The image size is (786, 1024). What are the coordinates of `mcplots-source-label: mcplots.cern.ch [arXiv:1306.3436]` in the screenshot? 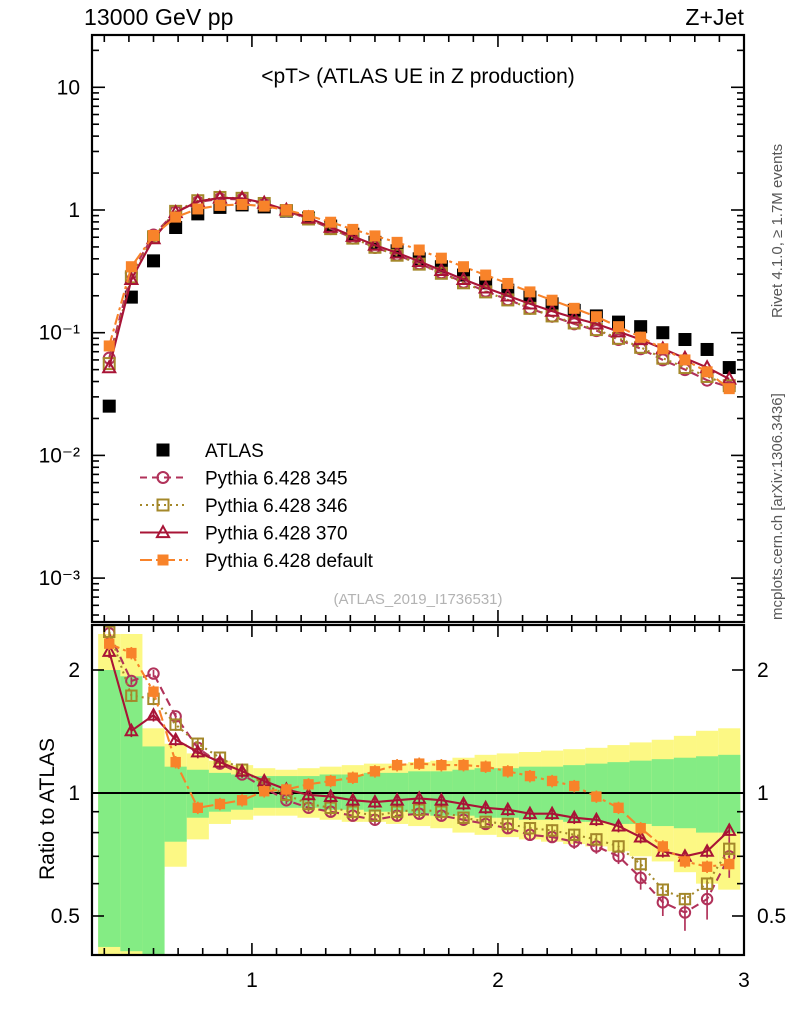 It's located at (777, 506).